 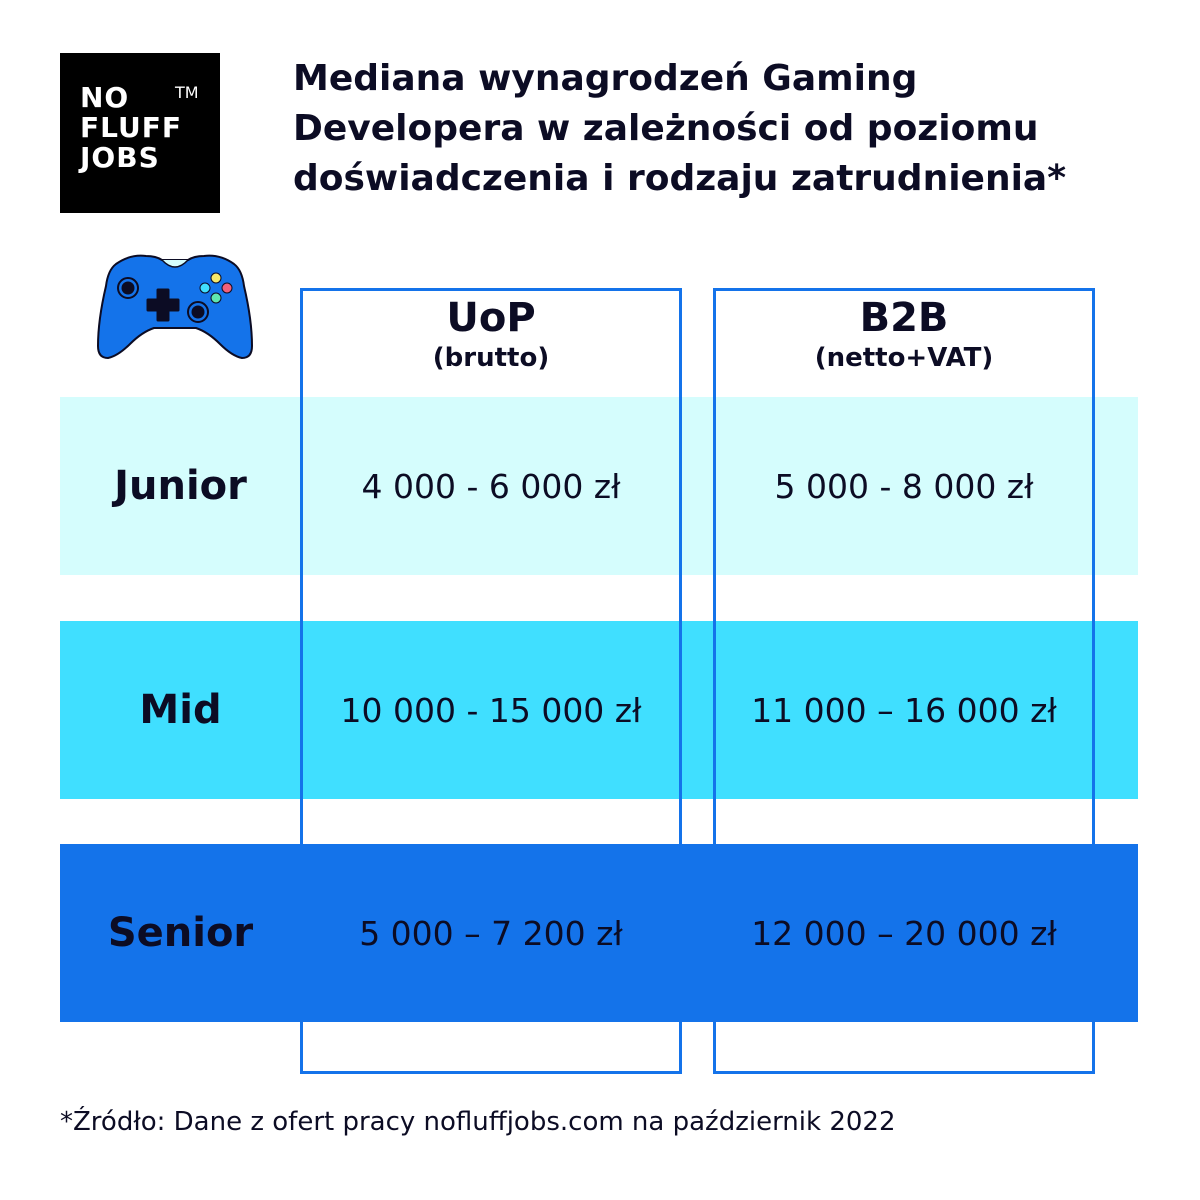 I want to click on logo-line-3: JOBS, so click(x=120, y=157).